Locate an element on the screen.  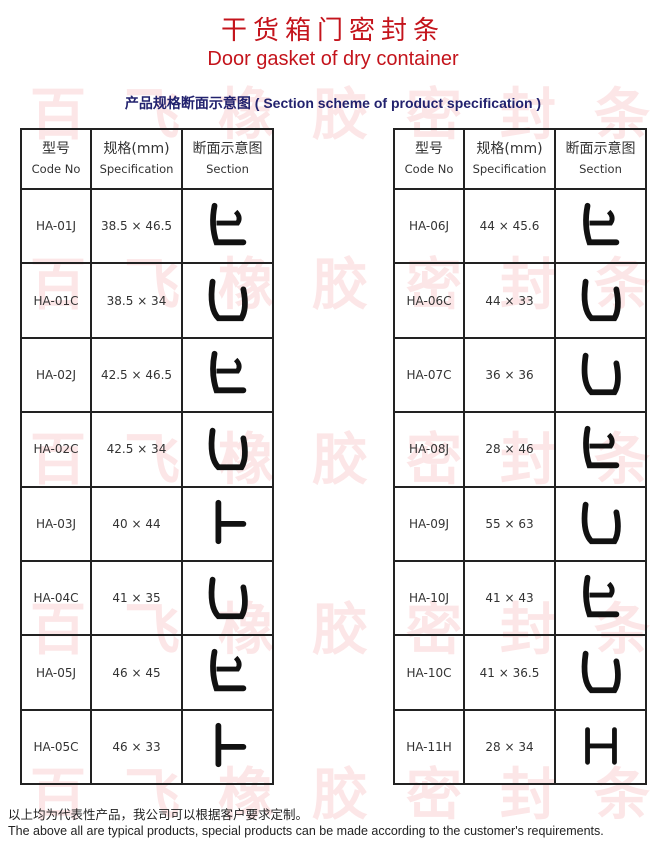
table-row: HA-11H 28 × 34 is located at coordinates (520, 747).